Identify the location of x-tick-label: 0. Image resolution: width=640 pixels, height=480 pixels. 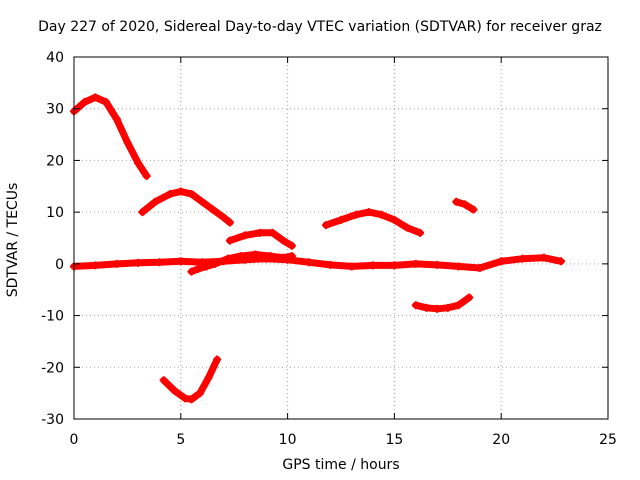
(74, 440).